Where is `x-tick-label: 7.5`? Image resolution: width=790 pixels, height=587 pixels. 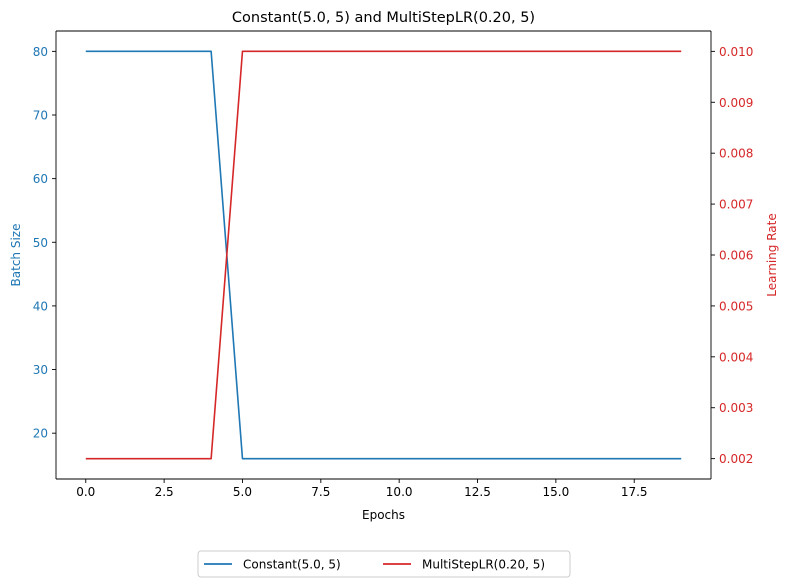
x-tick-label: 7.5 is located at coordinates (320, 492).